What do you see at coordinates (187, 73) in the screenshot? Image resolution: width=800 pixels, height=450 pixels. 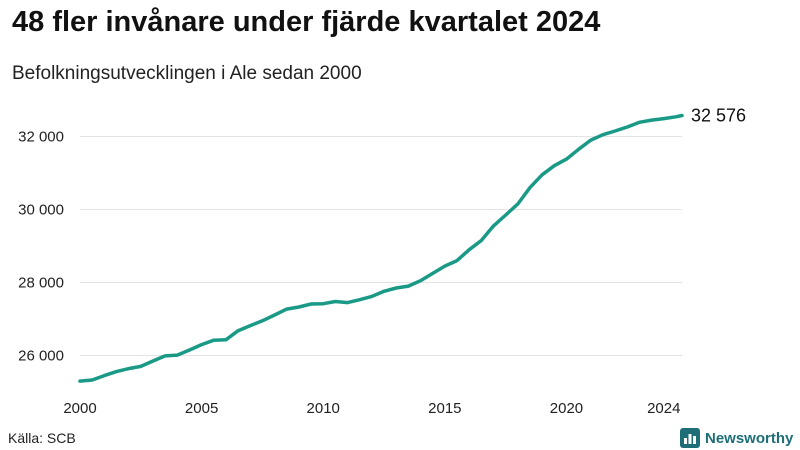 I see `chart-subtitle: Befolkningsutvecklingen i Ale sedan 2000` at bounding box center [187, 73].